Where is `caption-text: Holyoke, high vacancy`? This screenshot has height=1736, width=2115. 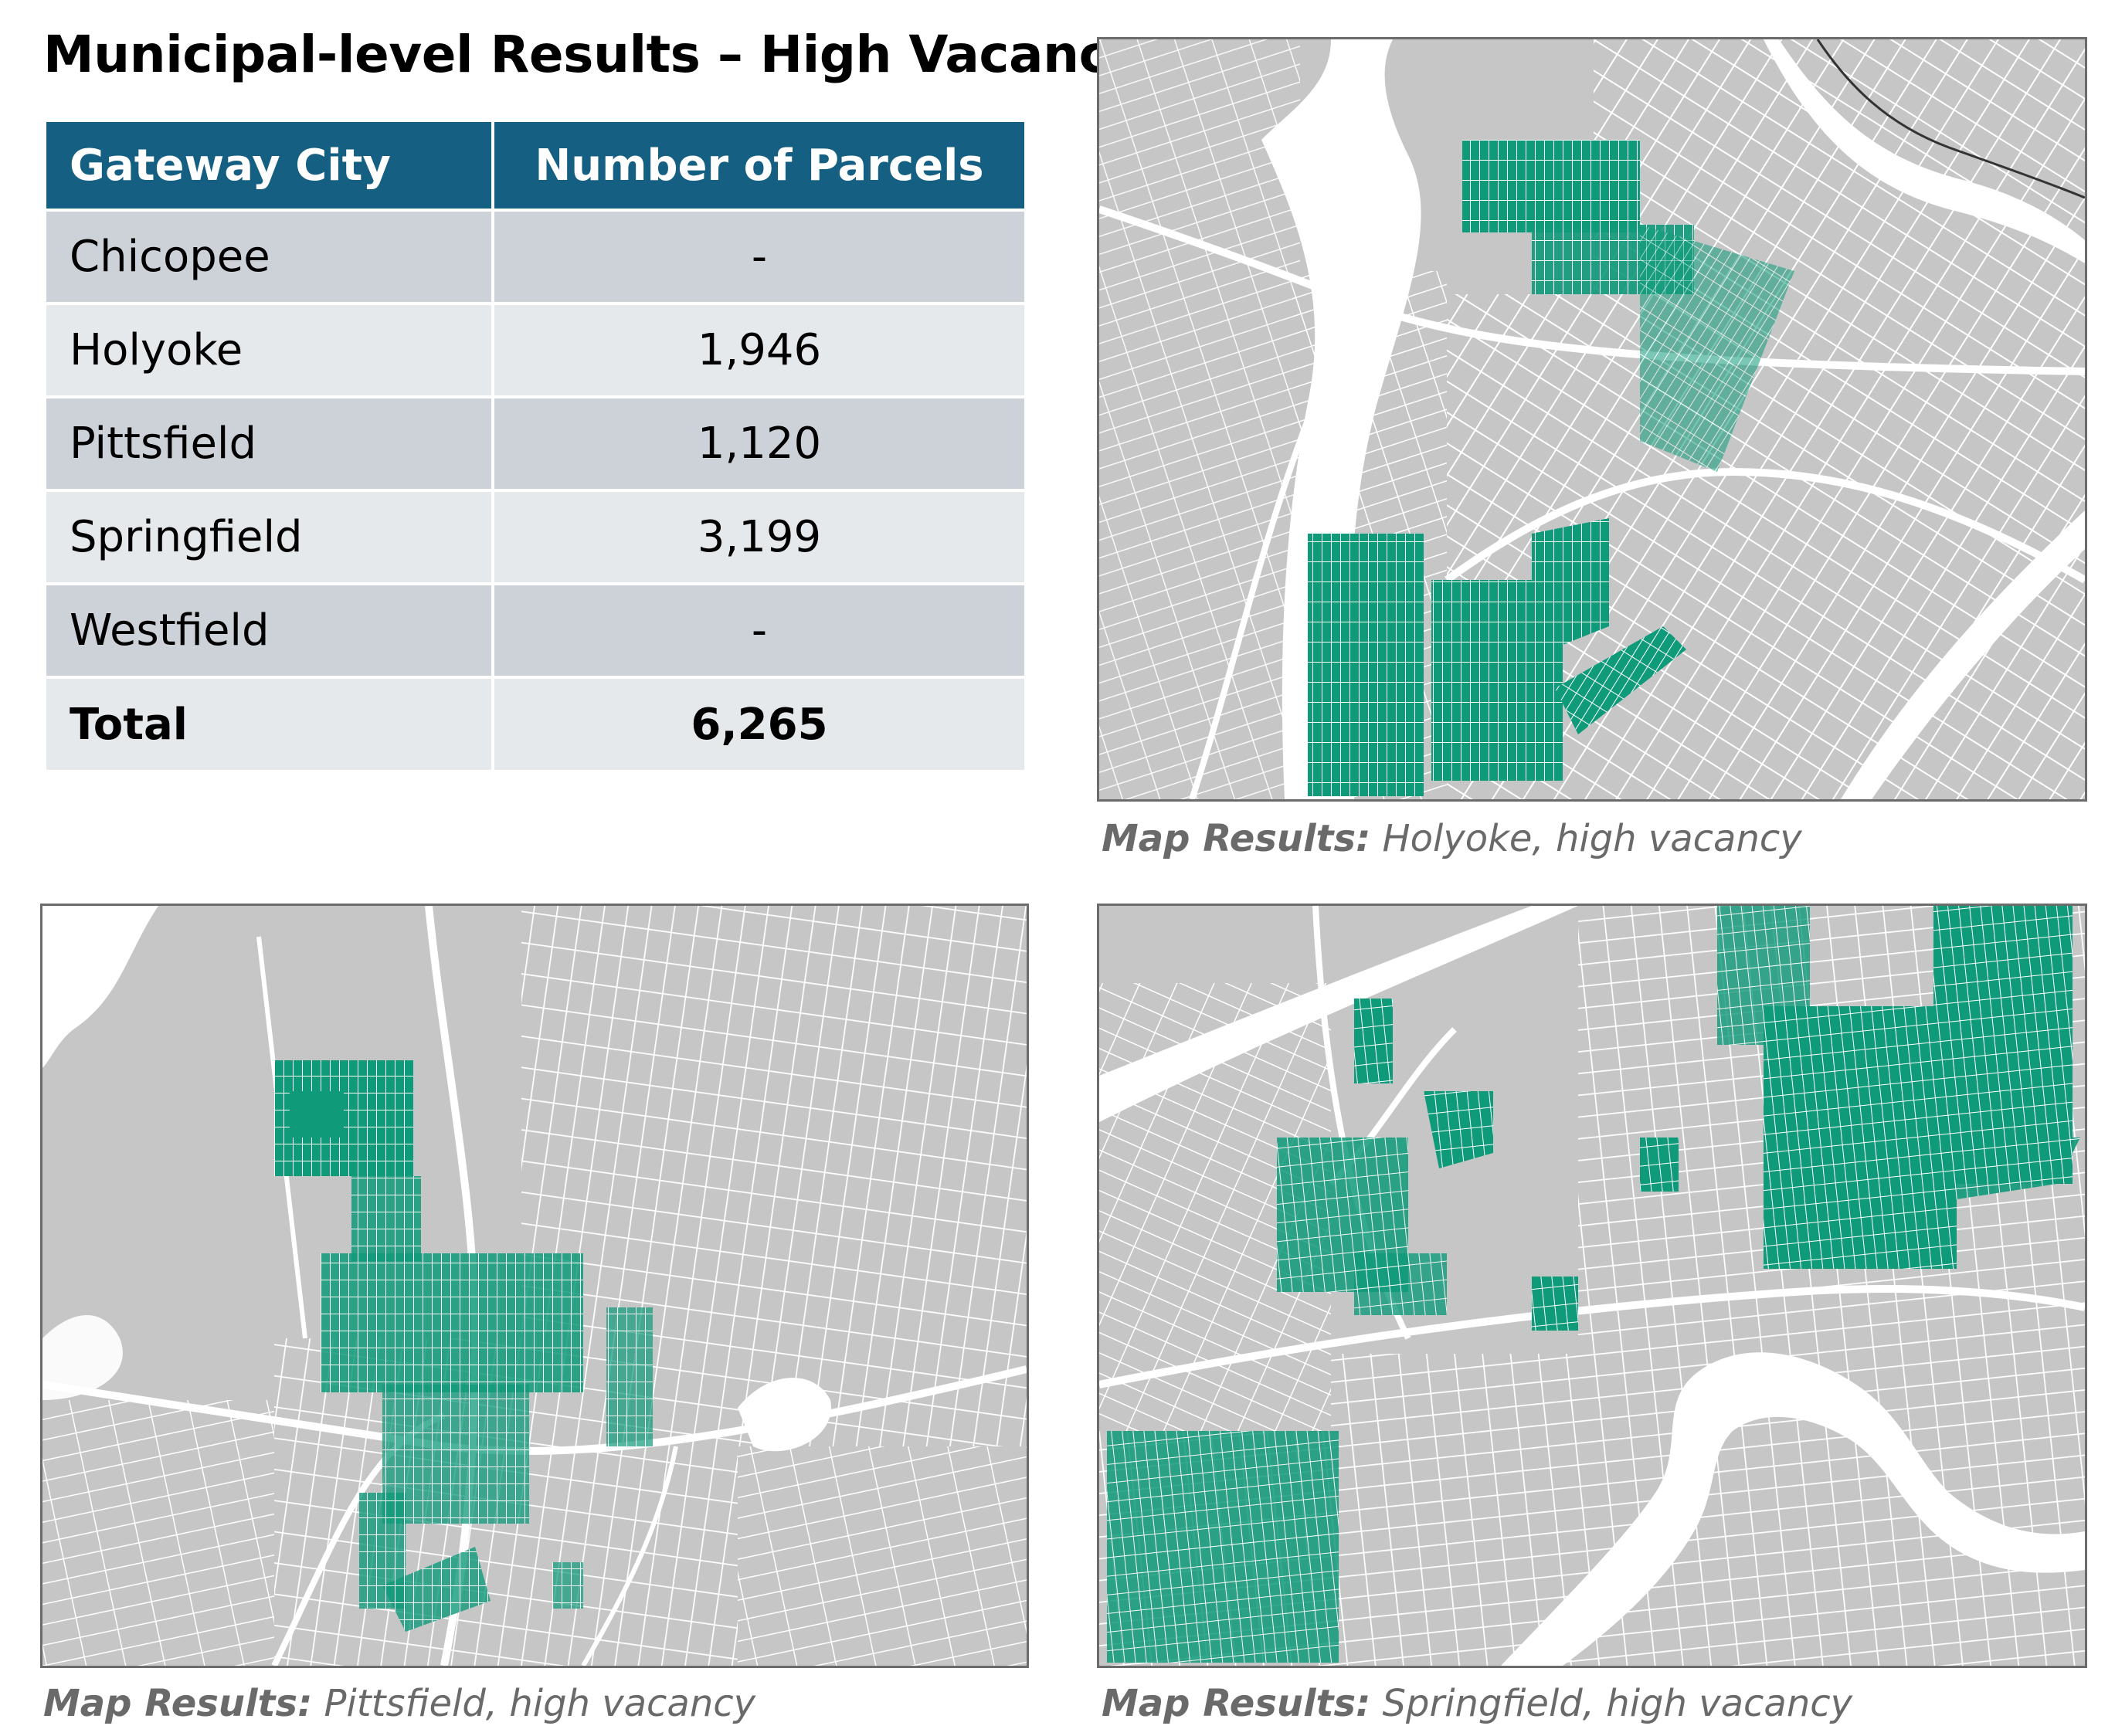 caption-text: Holyoke, high vacancy is located at coordinates (1586, 838).